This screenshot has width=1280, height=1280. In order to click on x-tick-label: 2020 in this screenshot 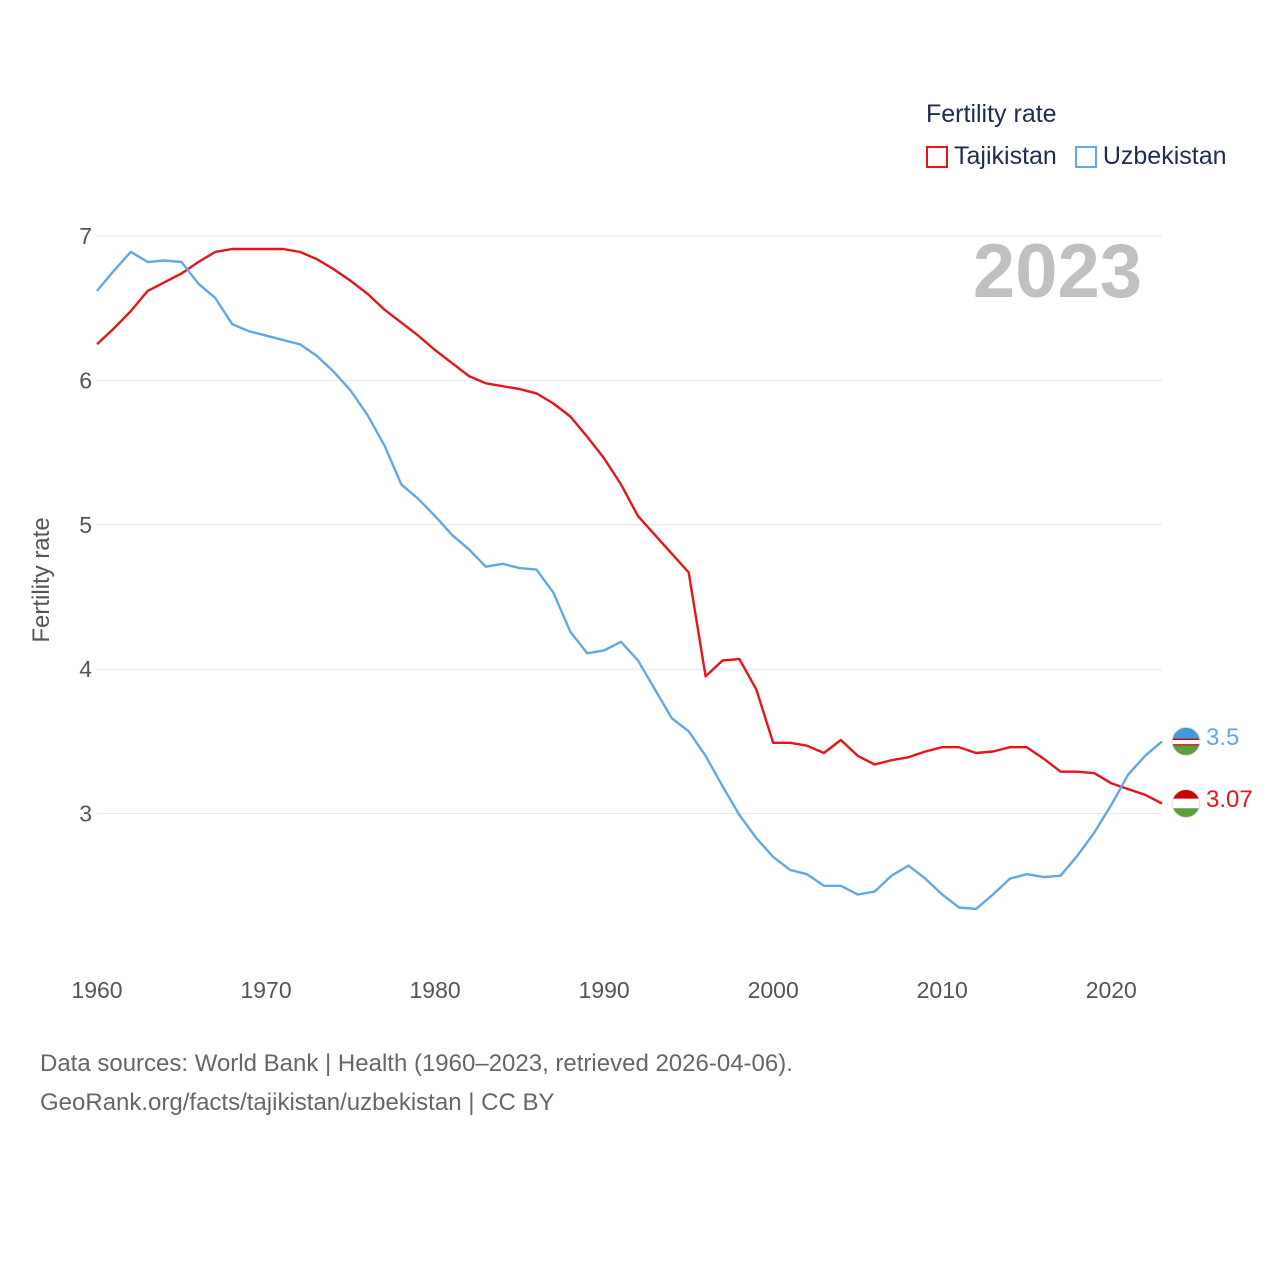, I will do `click(1111, 990)`.